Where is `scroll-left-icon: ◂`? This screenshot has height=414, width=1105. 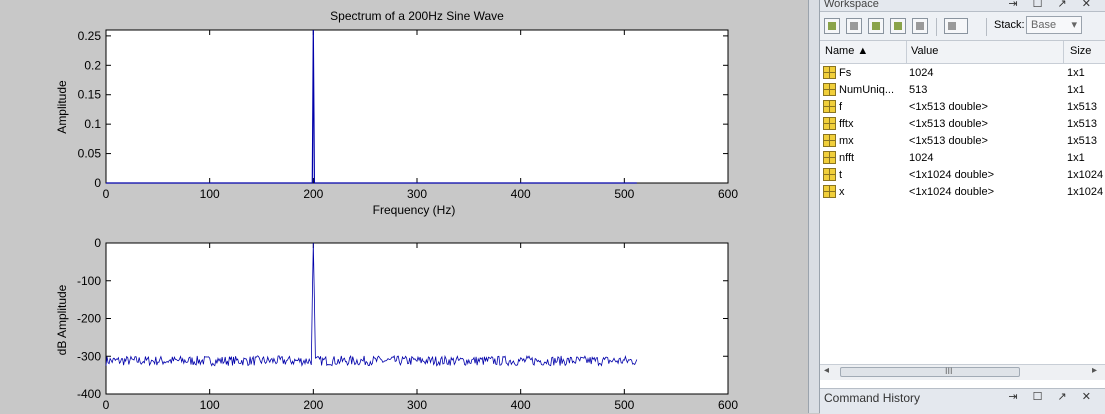
scroll-left-icon: ◂ is located at coordinates (827, 370).